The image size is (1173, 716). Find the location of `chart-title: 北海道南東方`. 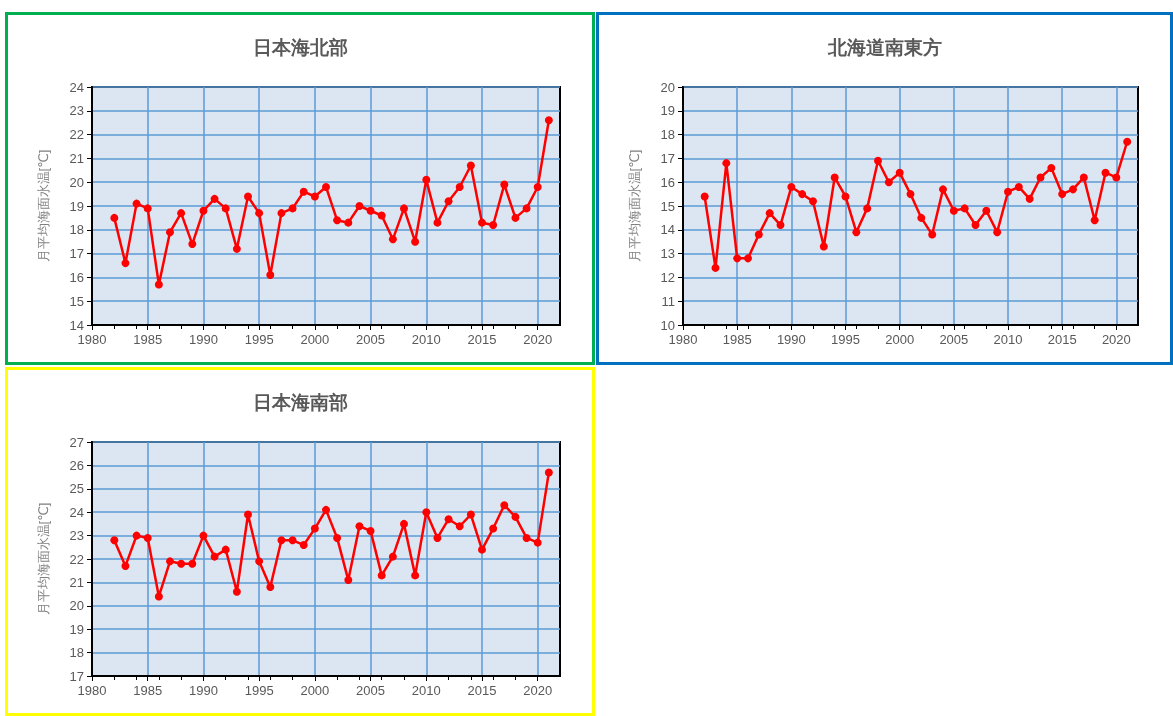

chart-title: 北海道南東方 is located at coordinates (884, 47).